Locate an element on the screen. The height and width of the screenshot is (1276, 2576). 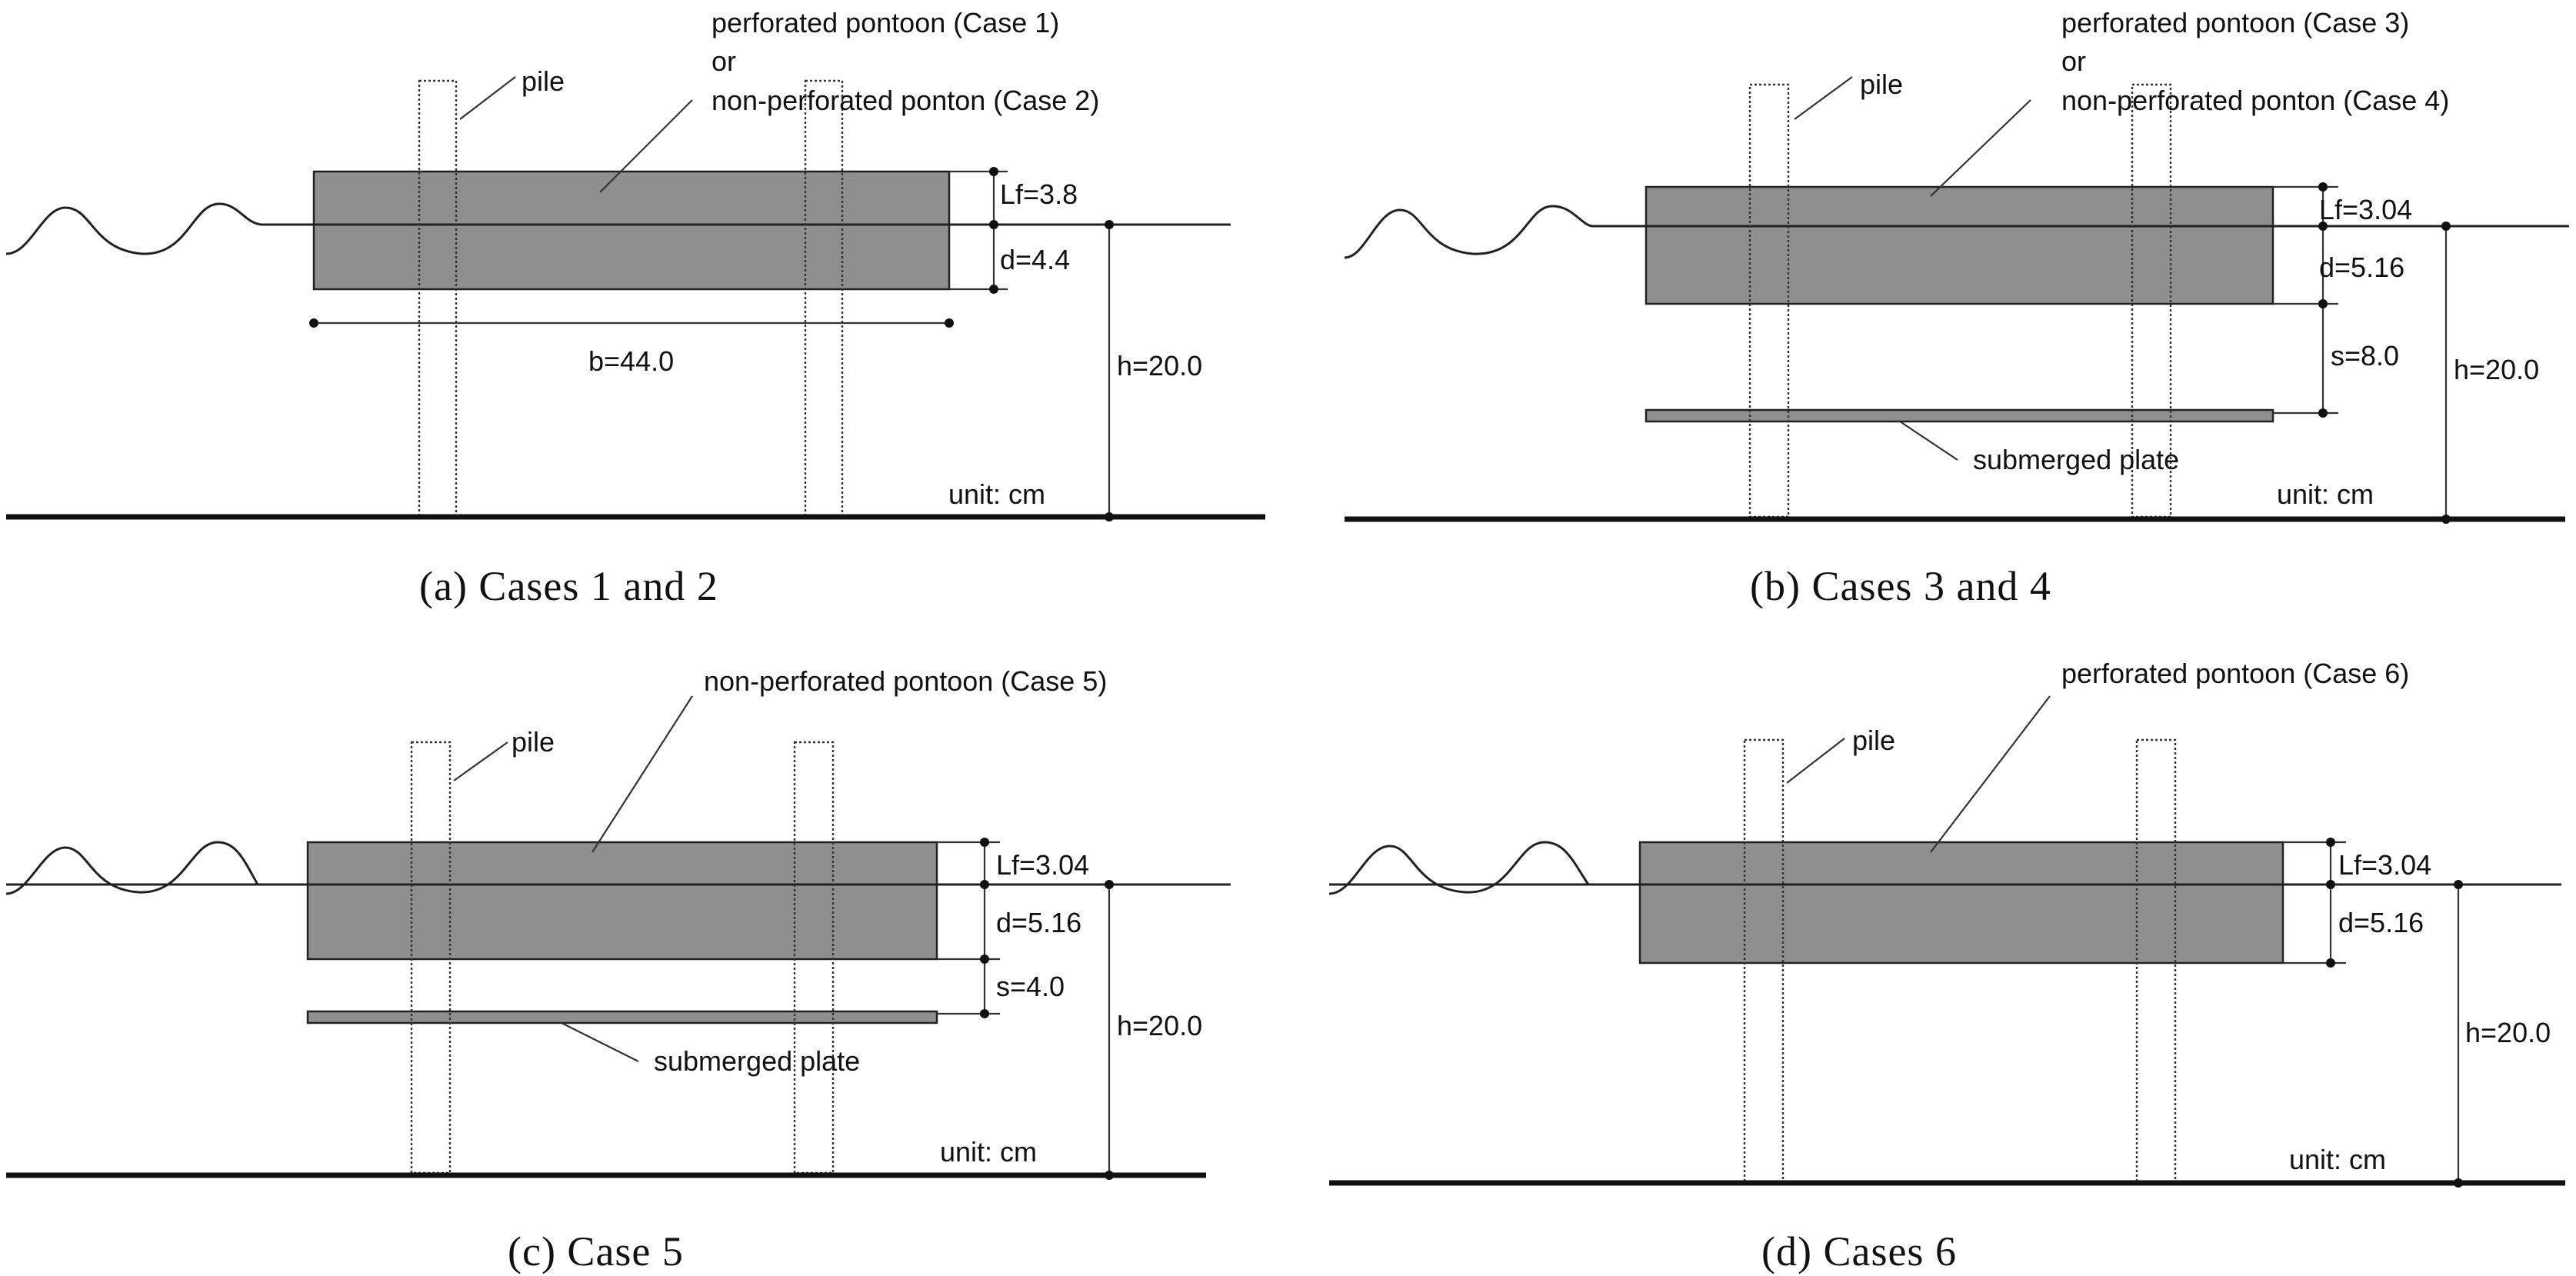
caption: (c) Case 5 is located at coordinates (596, 1251).